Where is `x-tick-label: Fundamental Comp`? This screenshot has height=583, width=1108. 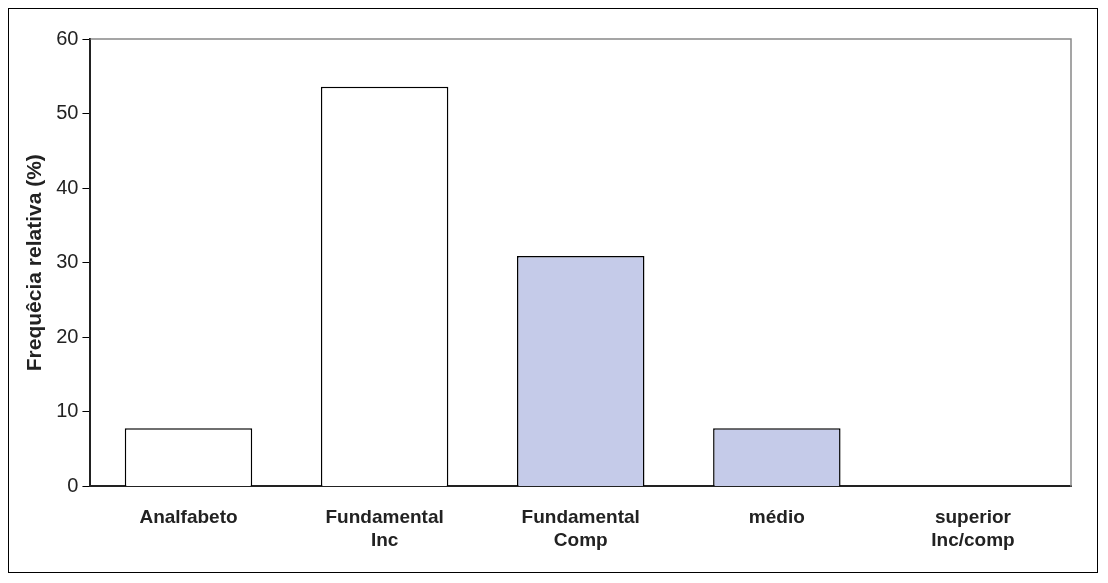 x-tick-label: Fundamental Comp is located at coordinates (580, 528).